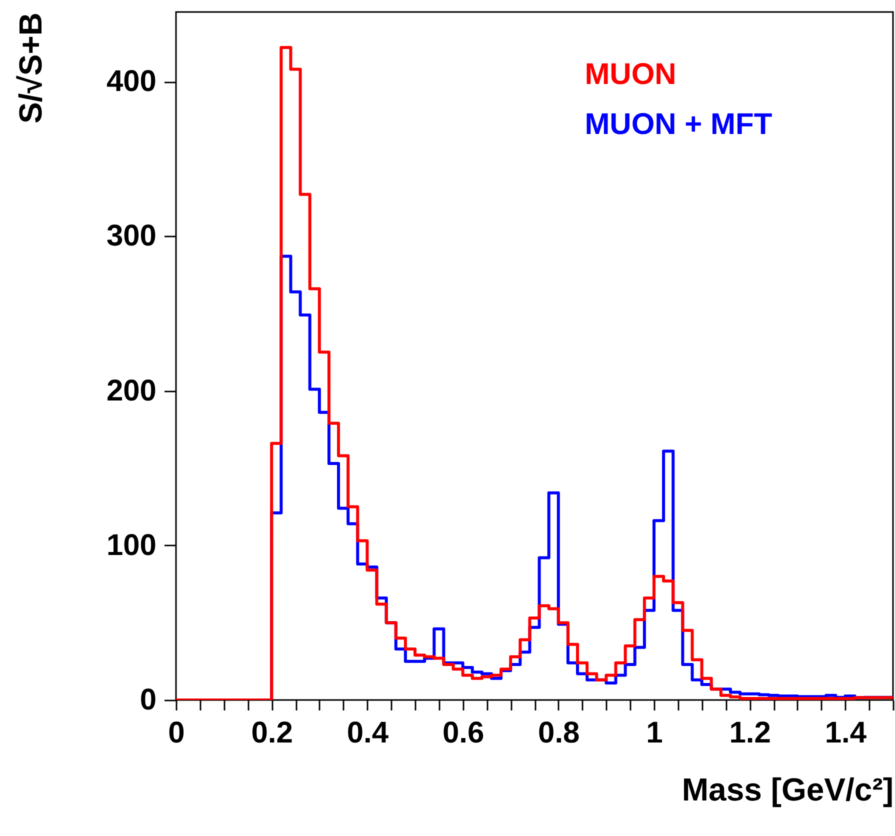 The height and width of the screenshot is (836, 895). I want to click on text: MUON + MFT, so click(678, 124).